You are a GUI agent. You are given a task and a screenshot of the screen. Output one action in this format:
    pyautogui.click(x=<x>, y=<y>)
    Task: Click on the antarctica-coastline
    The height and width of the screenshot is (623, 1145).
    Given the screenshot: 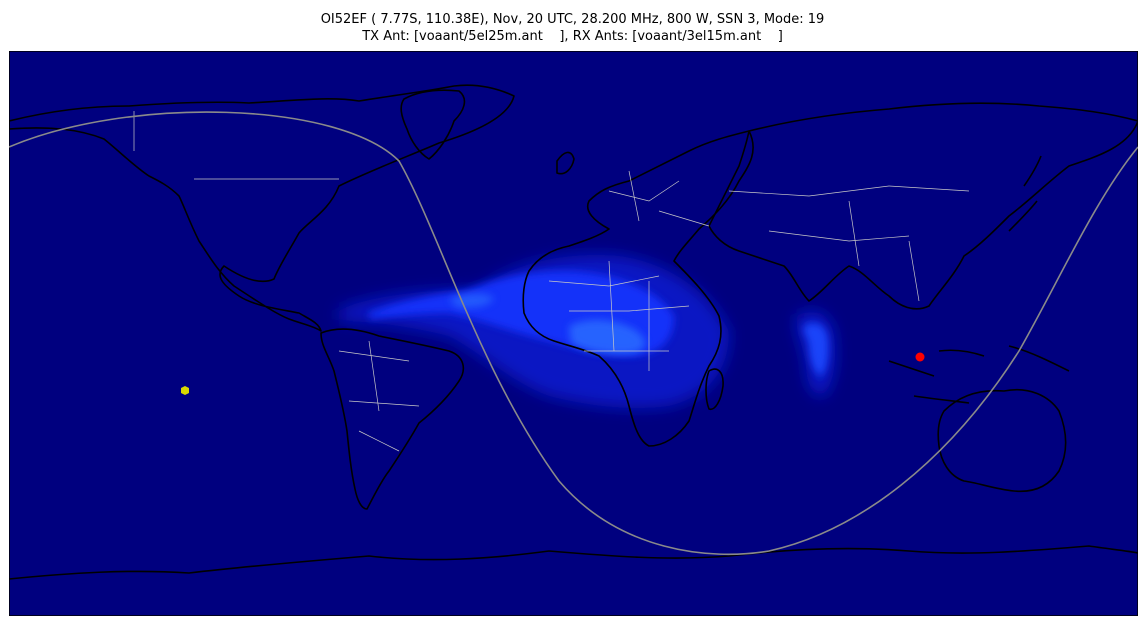 What is the action you would take?
    pyautogui.click(x=573, y=562)
    